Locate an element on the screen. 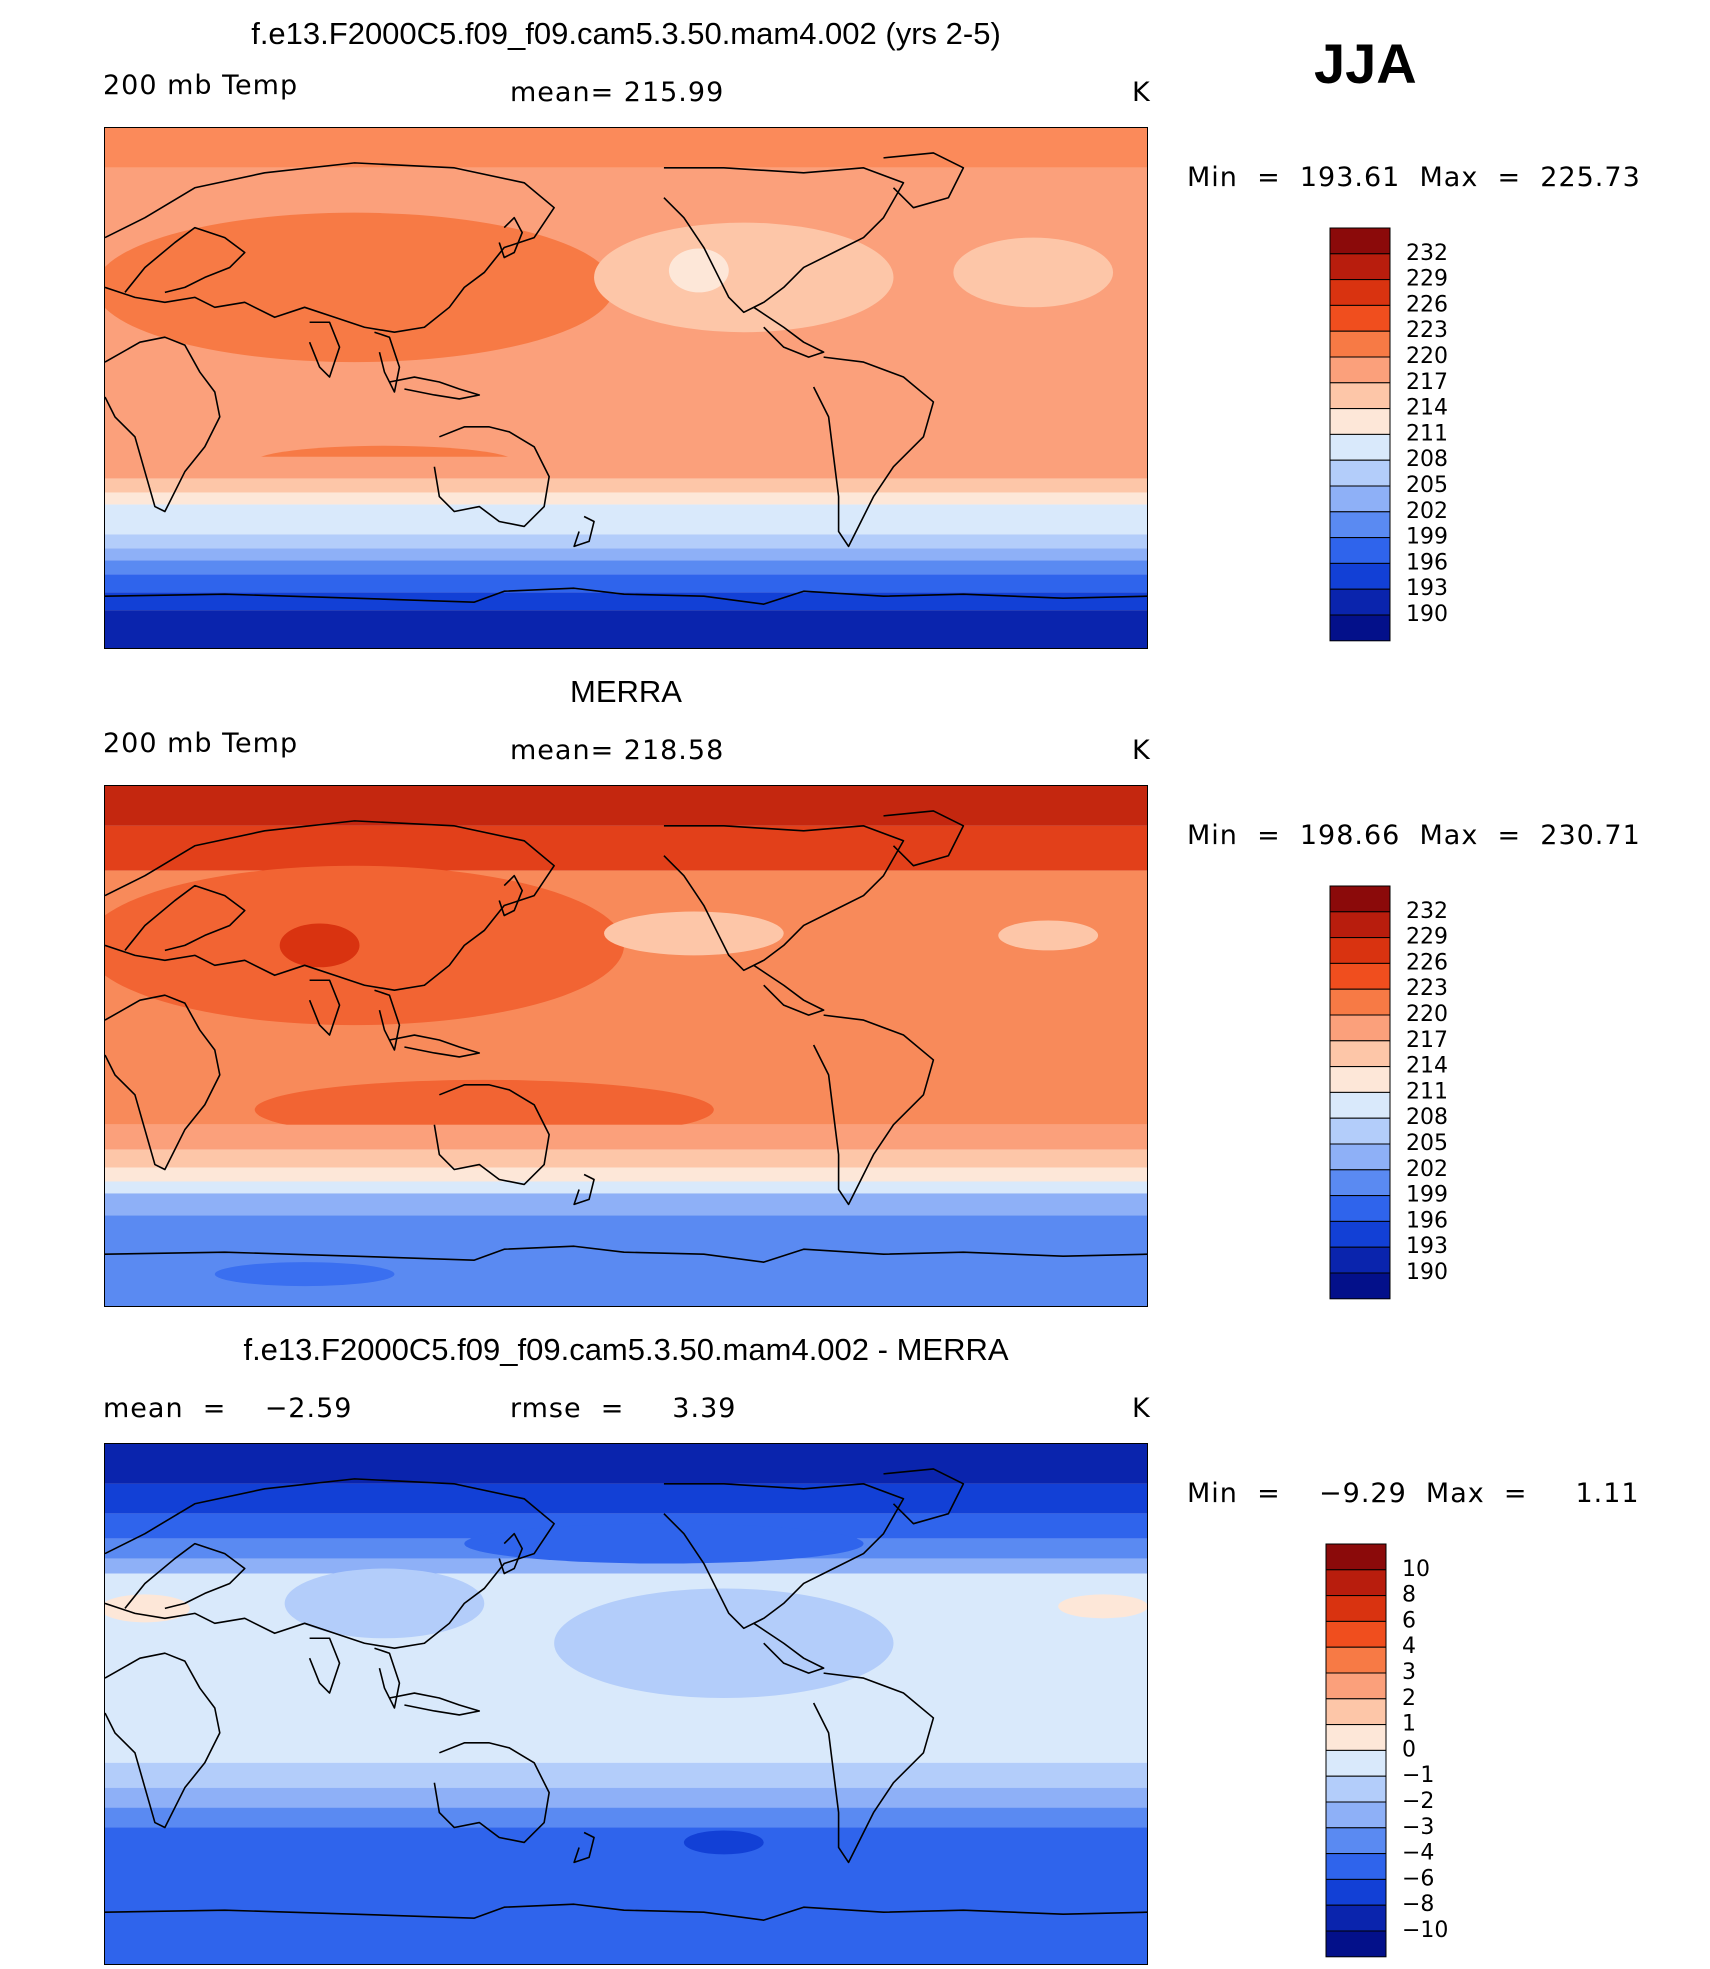 This screenshot has width=1710, height=1969. p2-atlantic-cool is located at coordinates (1048, 935).